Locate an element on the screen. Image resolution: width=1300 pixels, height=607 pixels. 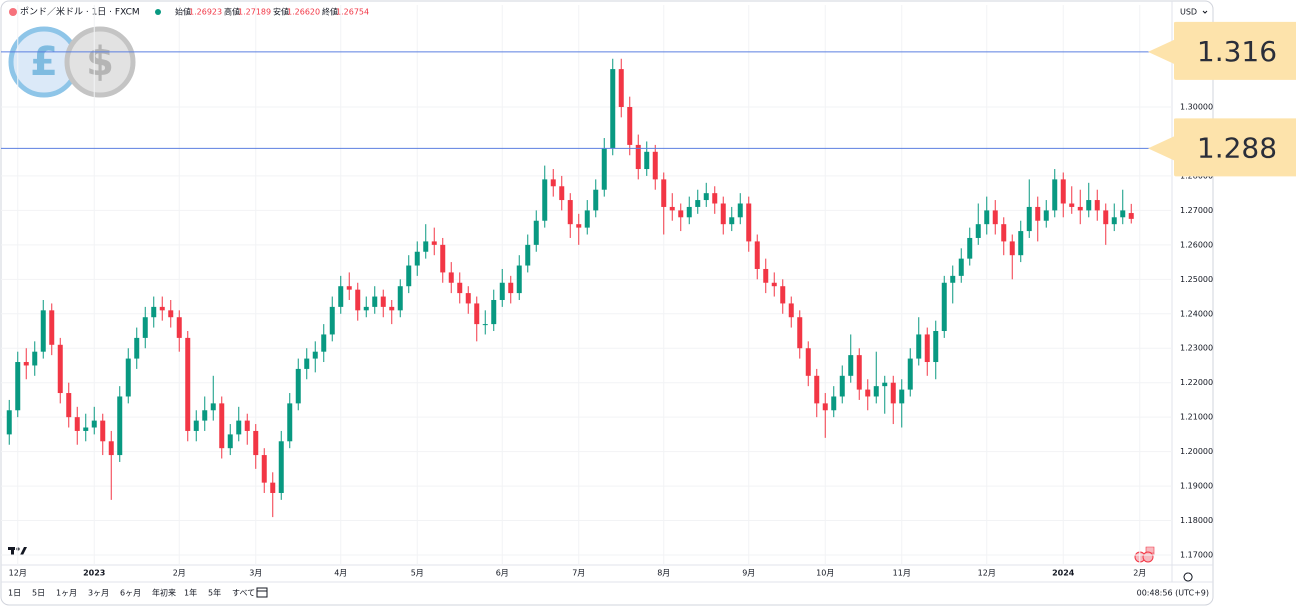
range-button: 1日 is located at coordinates (14, 593).